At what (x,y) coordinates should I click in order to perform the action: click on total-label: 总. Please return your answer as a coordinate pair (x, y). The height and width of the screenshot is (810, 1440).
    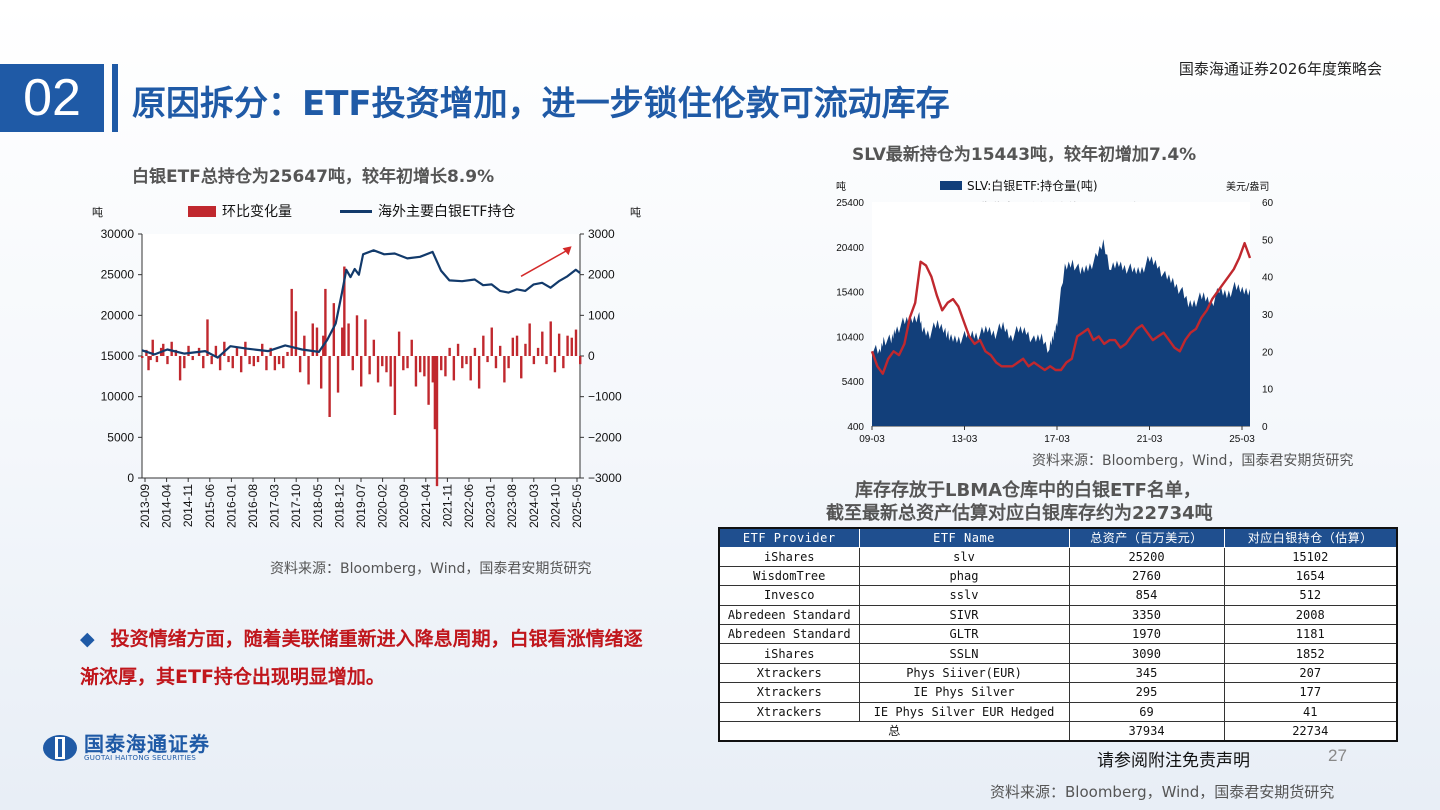
    Looking at the image, I should click on (894, 731).